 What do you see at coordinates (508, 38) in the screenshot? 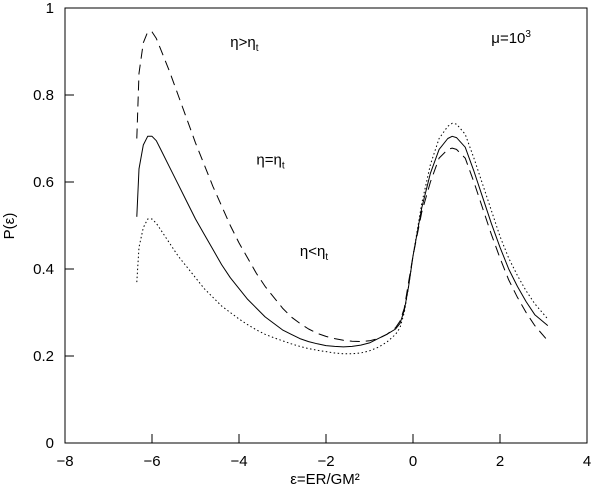
I see `annotation-text: μ=10` at bounding box center [508, 38].